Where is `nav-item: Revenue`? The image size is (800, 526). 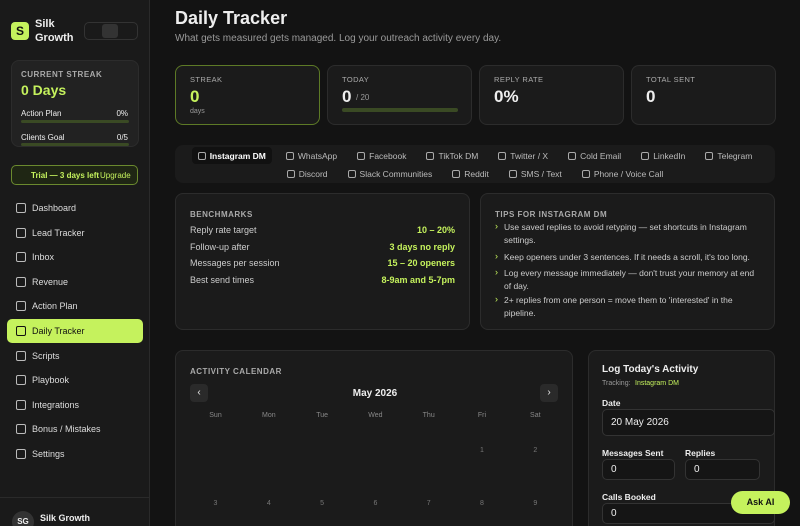 nav-item: Revenue is located at coordinates (75, 282).